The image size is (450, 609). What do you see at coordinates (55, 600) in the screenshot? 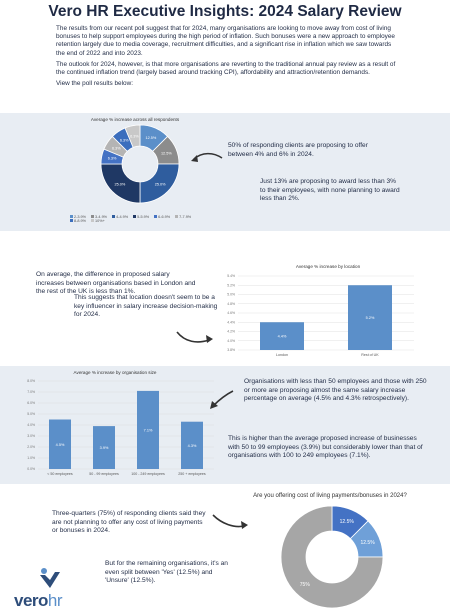
I see `logo-word-hr: hr` at bounding box center [55, 600].